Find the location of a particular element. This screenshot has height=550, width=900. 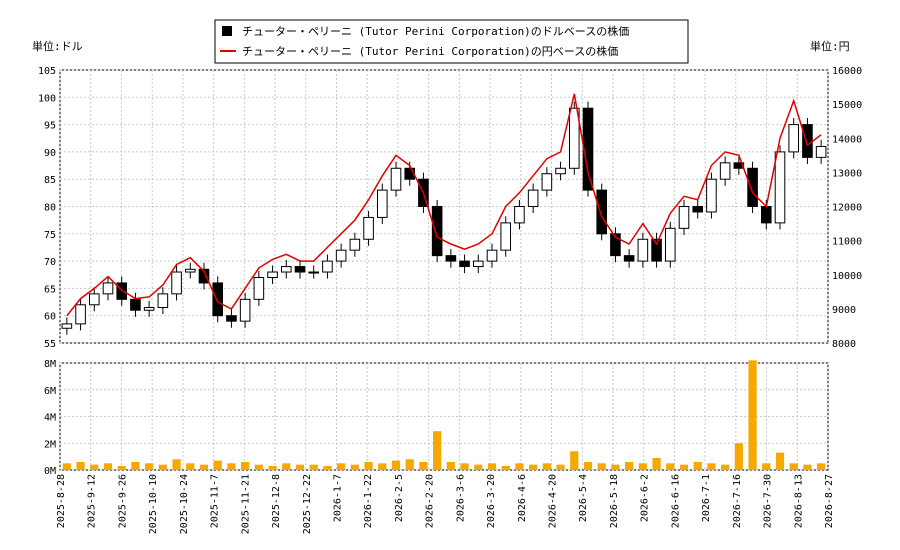

date-tick-label: 2025-8-28 is located at coordinates (61, 501).